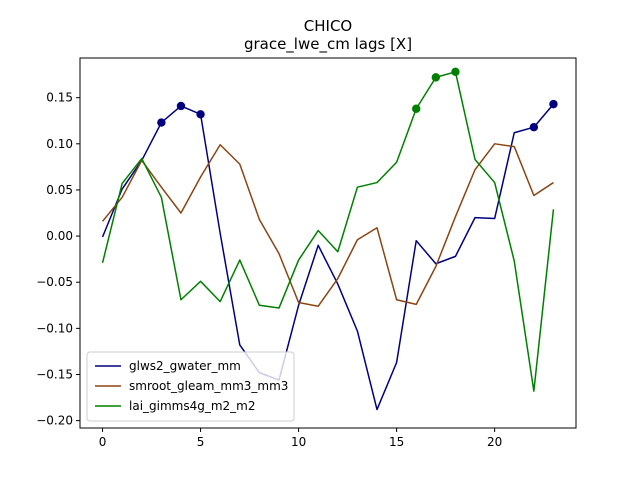 This screenshot has width=640, height=484. Describe the element at coordinates (192, 406) in the screenshot. I see `legend-label: lai_gimms4g_m2_m2` at that location.